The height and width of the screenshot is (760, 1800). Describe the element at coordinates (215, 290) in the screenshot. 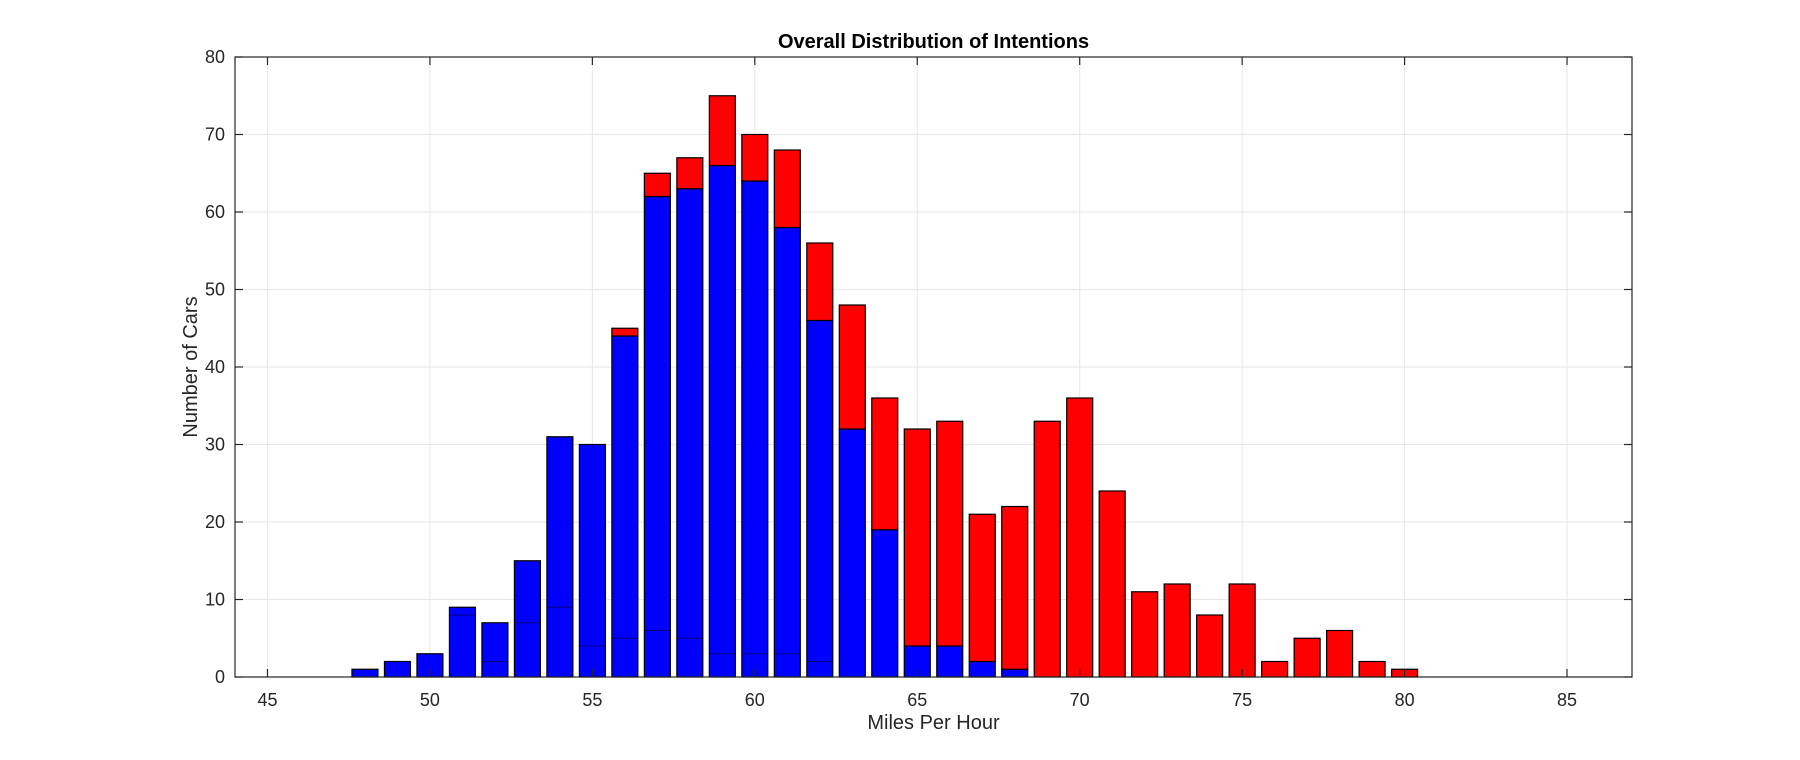

I see `y-tick-label: 50` at that location.